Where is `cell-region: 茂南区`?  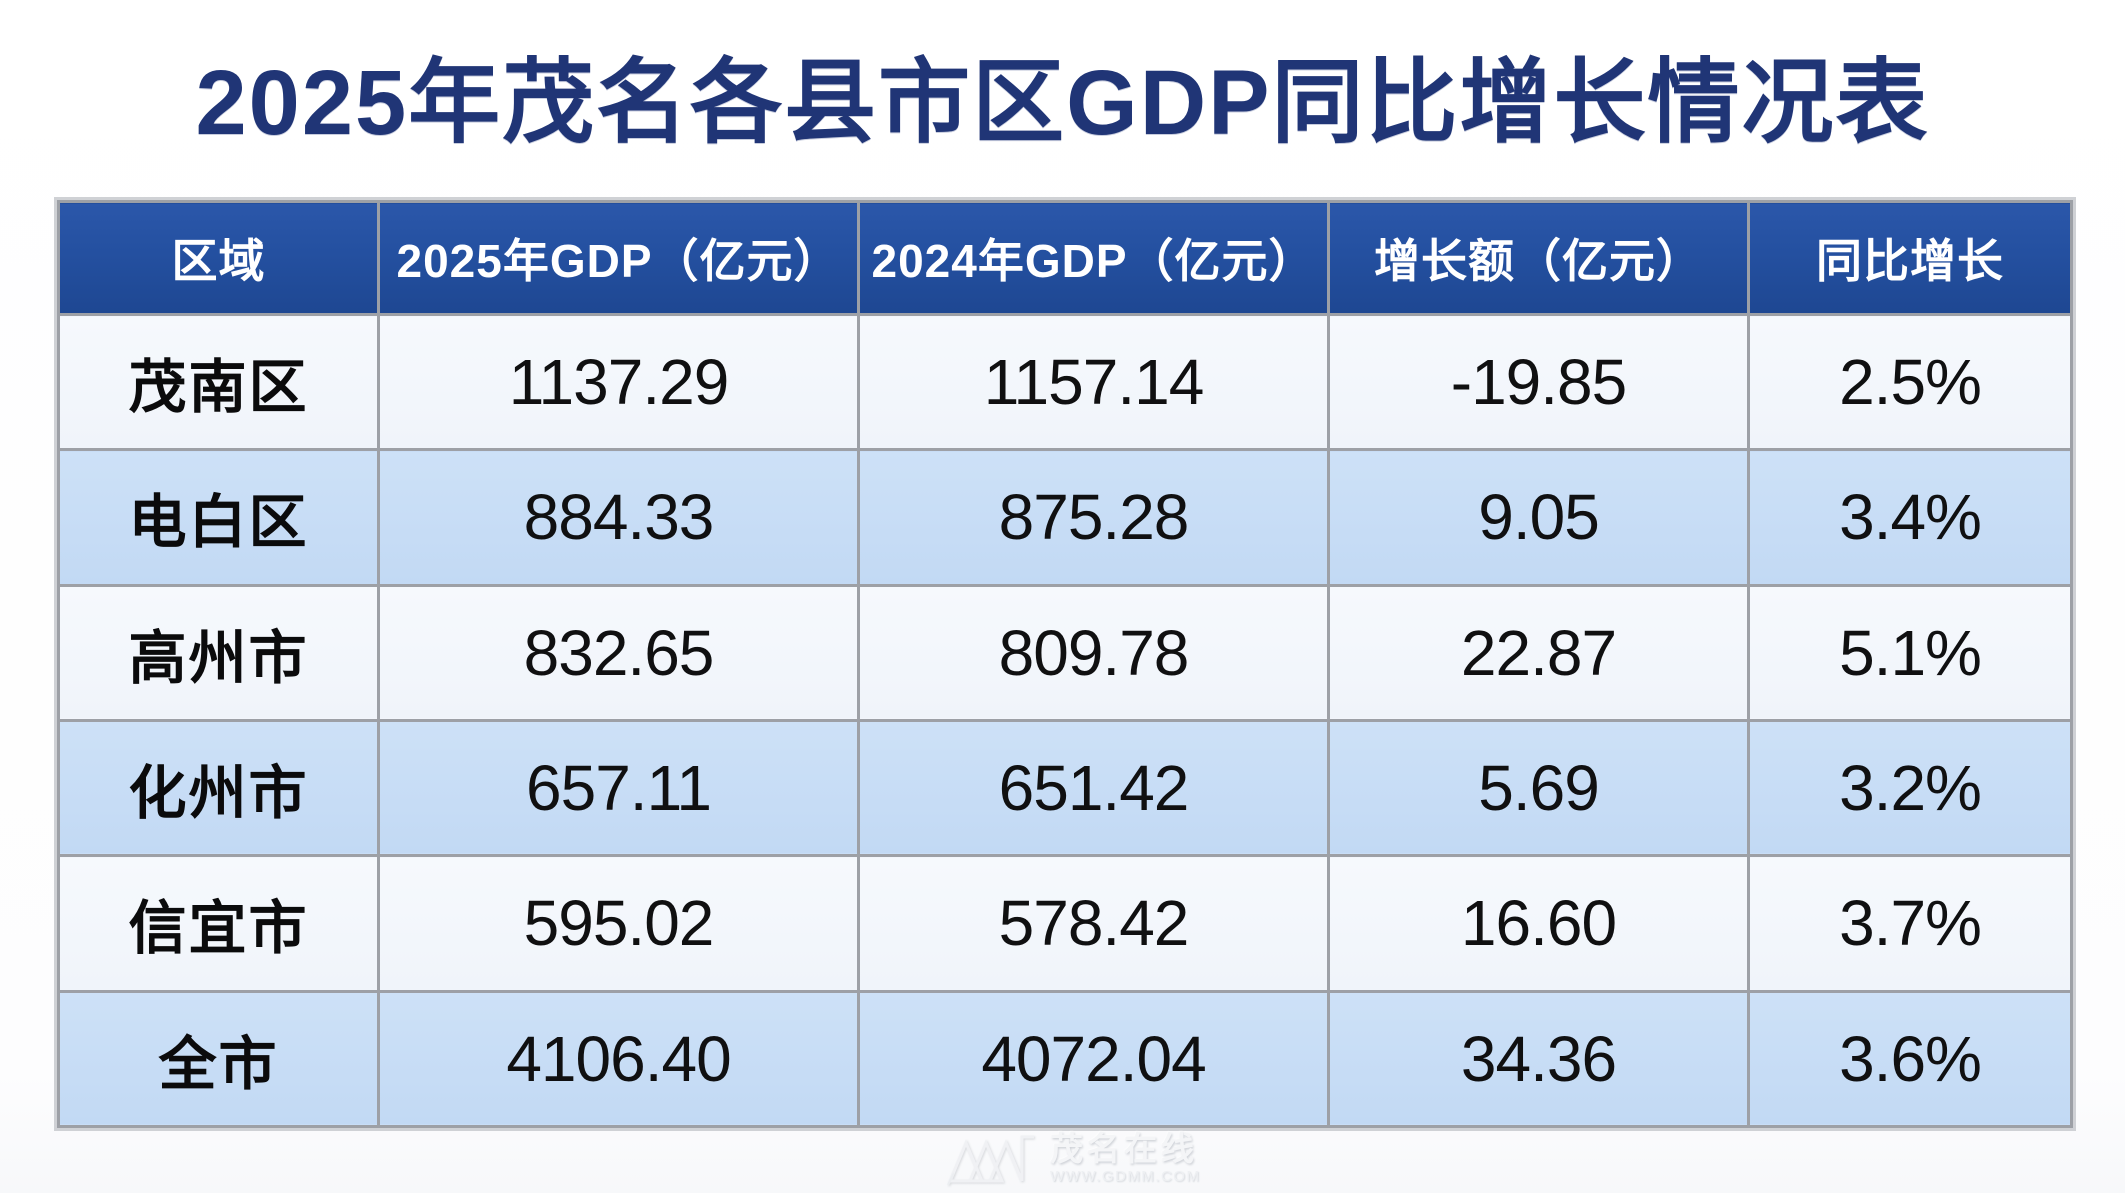 cell-region: 茂南区 is located at coordinates (218, 382).